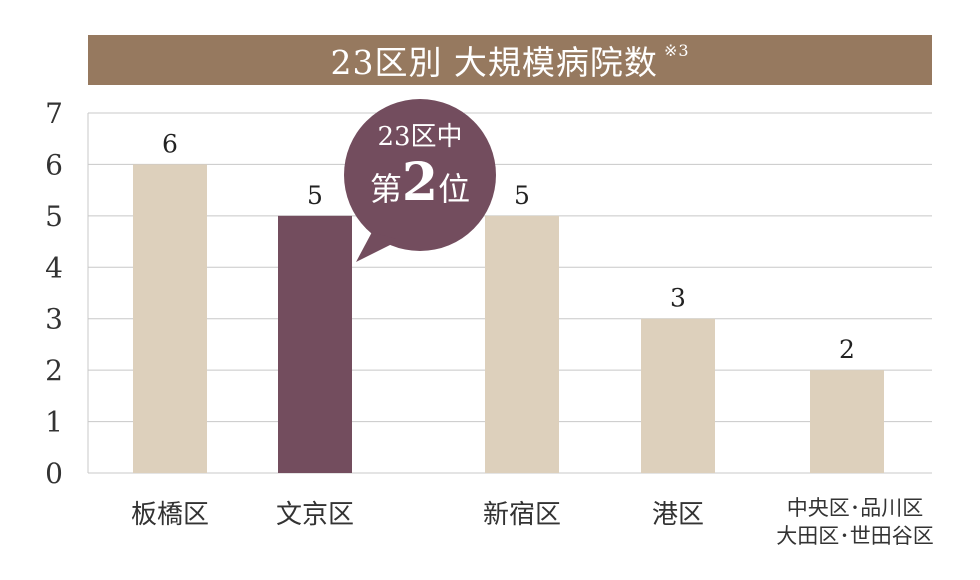 The width and height of the screenshot is (980, 580). What do you see at coordinates (315, 515) in the screenshot?
I see `x-tick-label: 文京区` at bounding box center [315, 515].